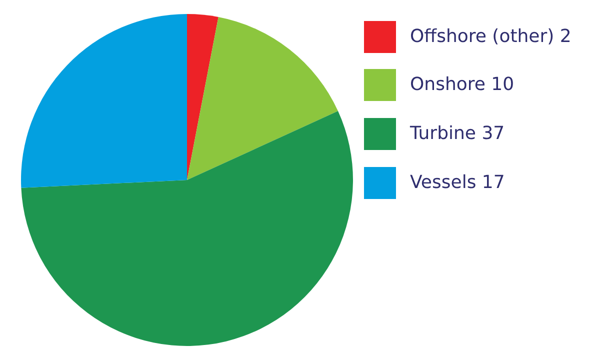 This screenshot has width=609, height=356. I want to click on legend-label: Offshore (other) 2, so click(491, 36).